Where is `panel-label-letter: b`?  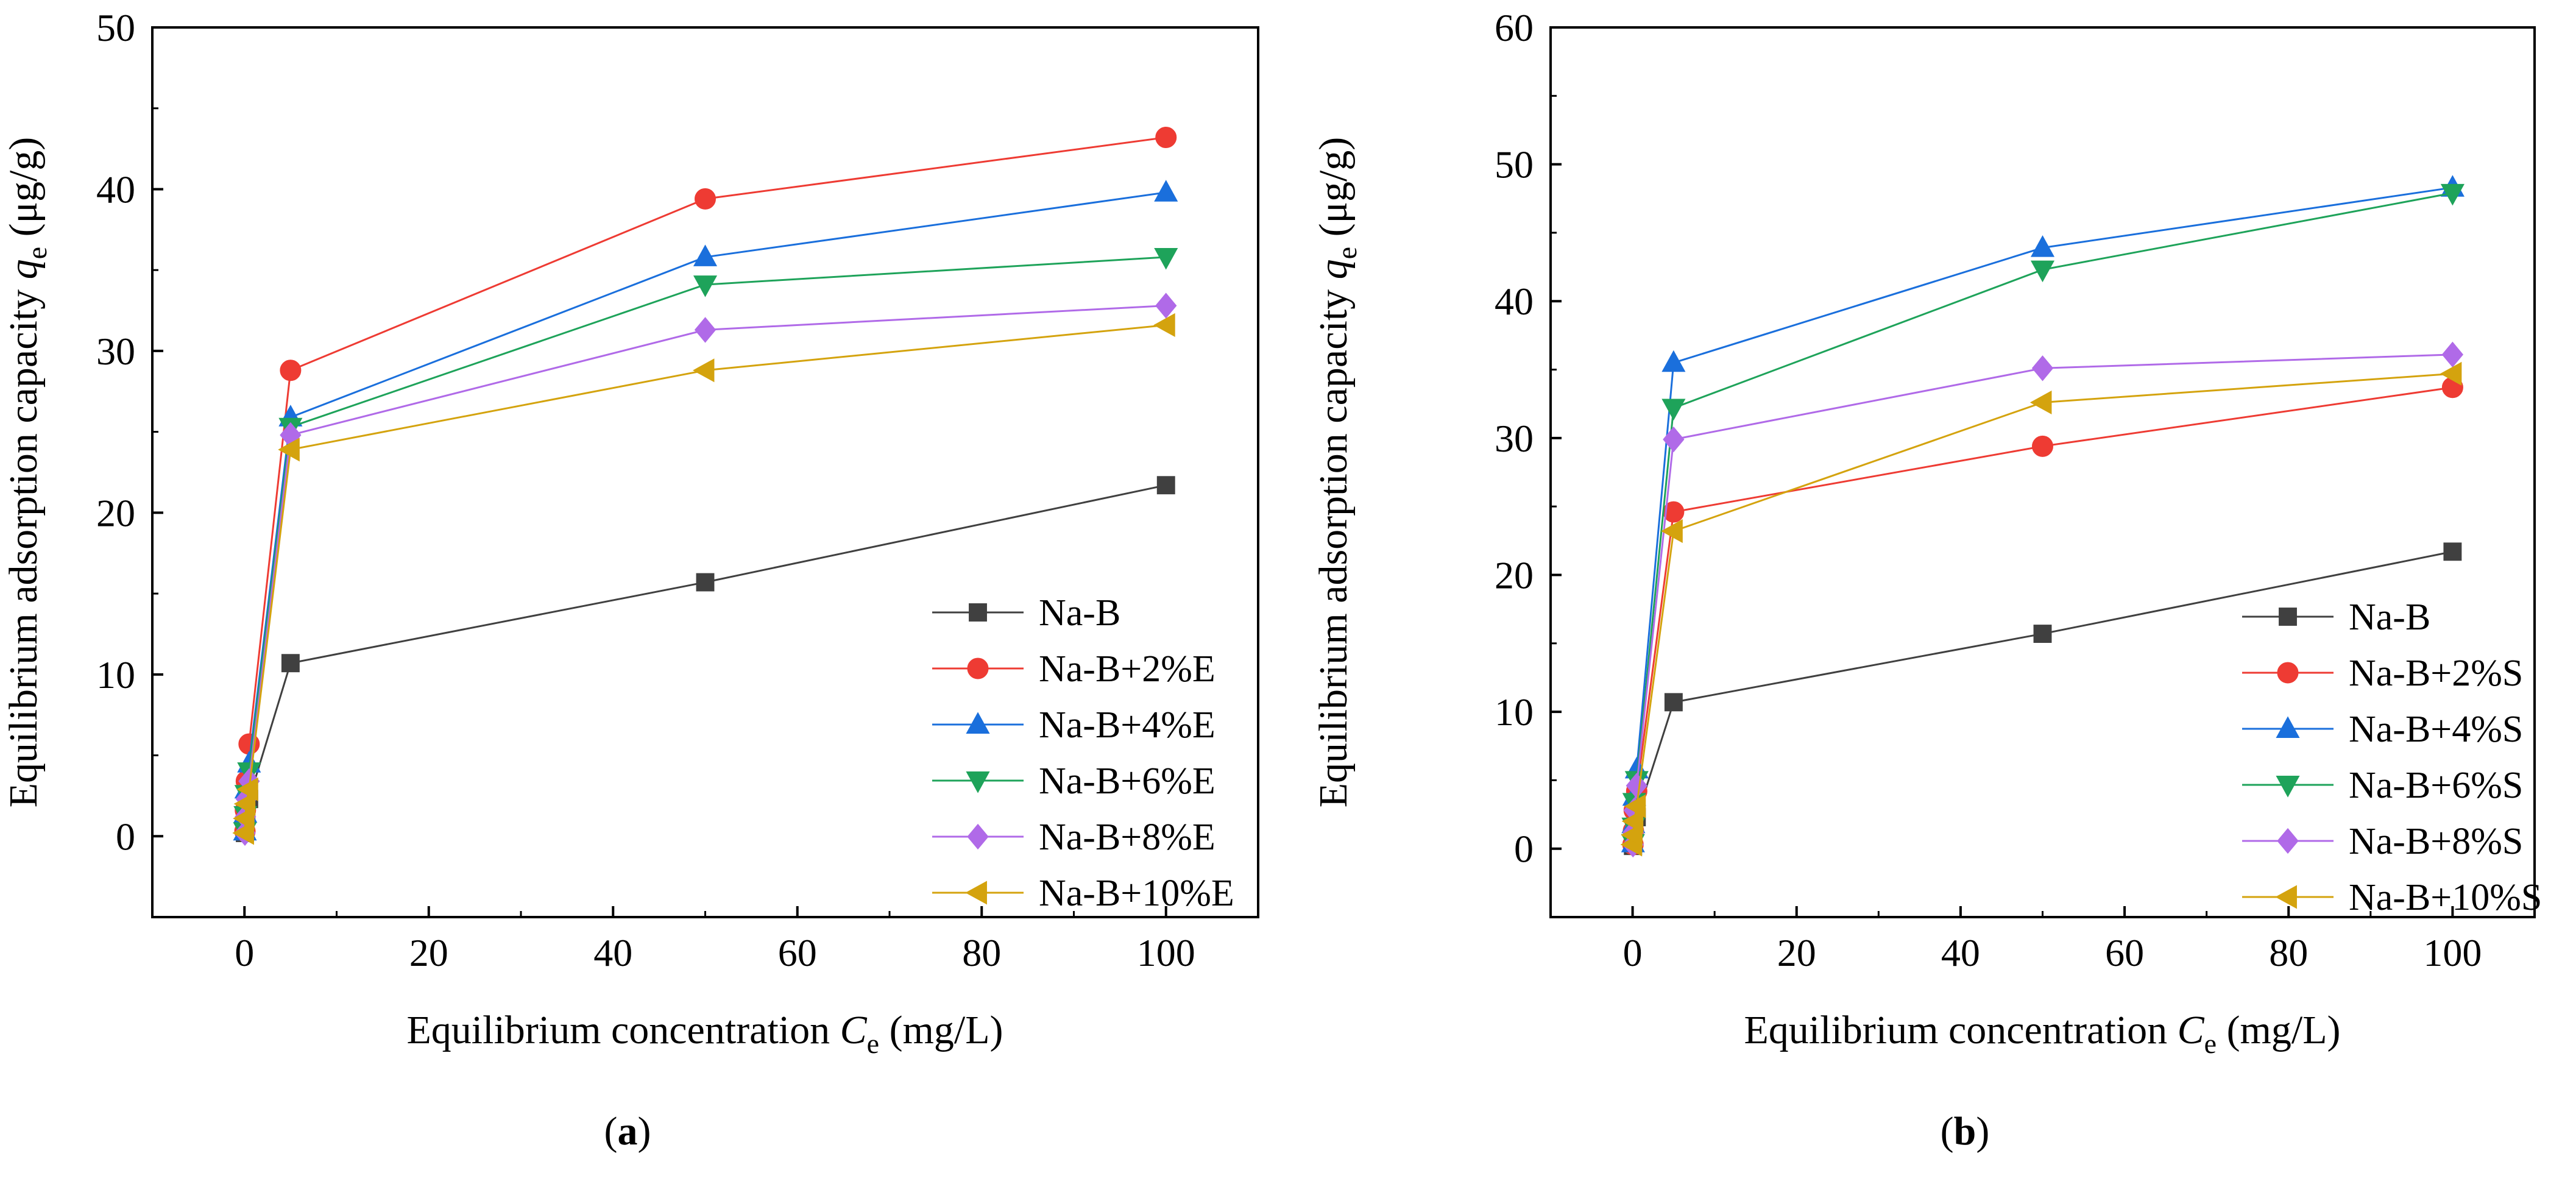
panel-label-letter: b is located at coordinates (1965, 1131).